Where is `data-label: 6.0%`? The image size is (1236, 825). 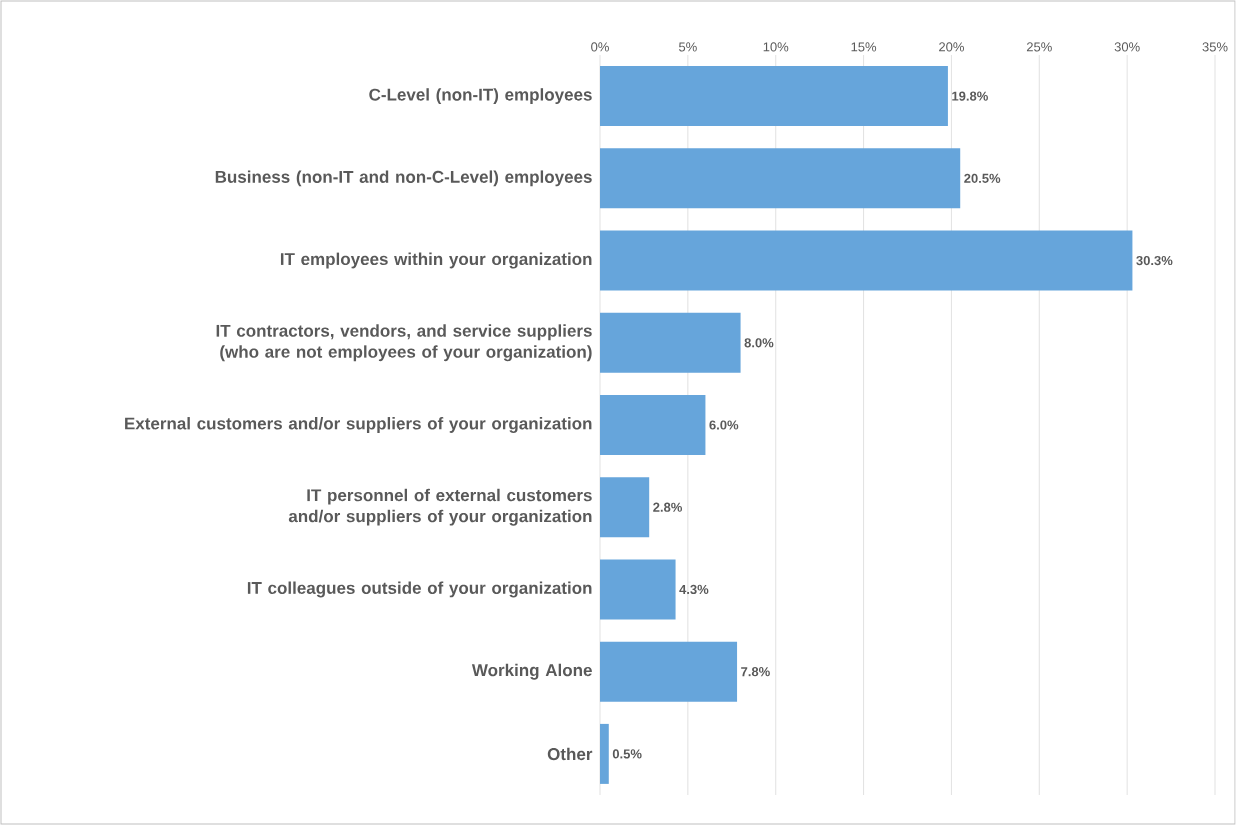
data-label: 6.0% is located at coordinates (724, 425).